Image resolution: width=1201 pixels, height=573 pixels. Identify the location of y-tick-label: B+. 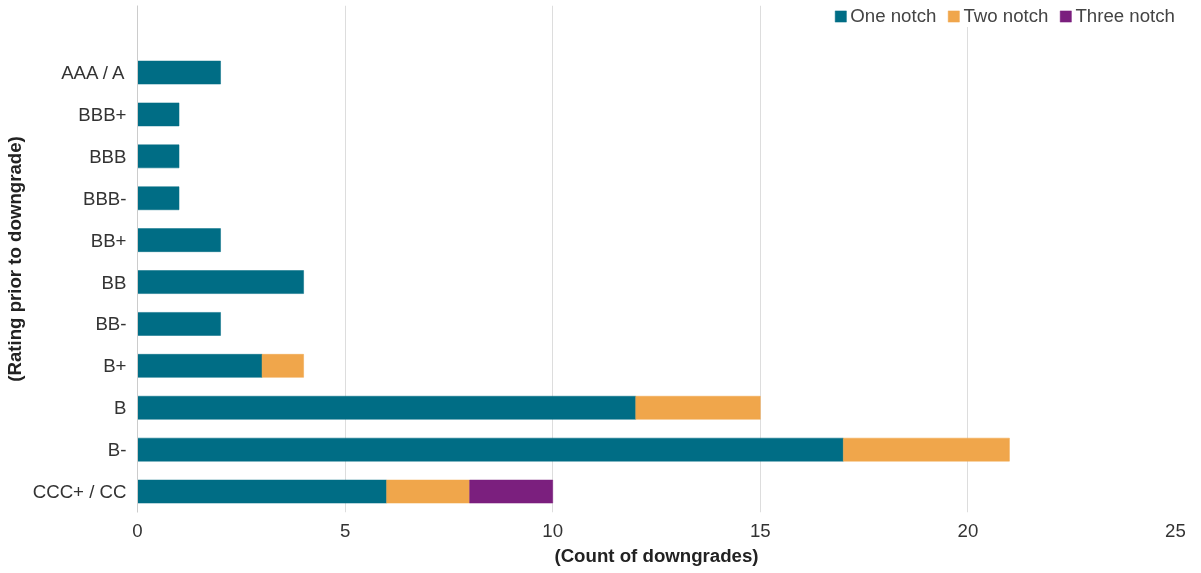
(115, 366).